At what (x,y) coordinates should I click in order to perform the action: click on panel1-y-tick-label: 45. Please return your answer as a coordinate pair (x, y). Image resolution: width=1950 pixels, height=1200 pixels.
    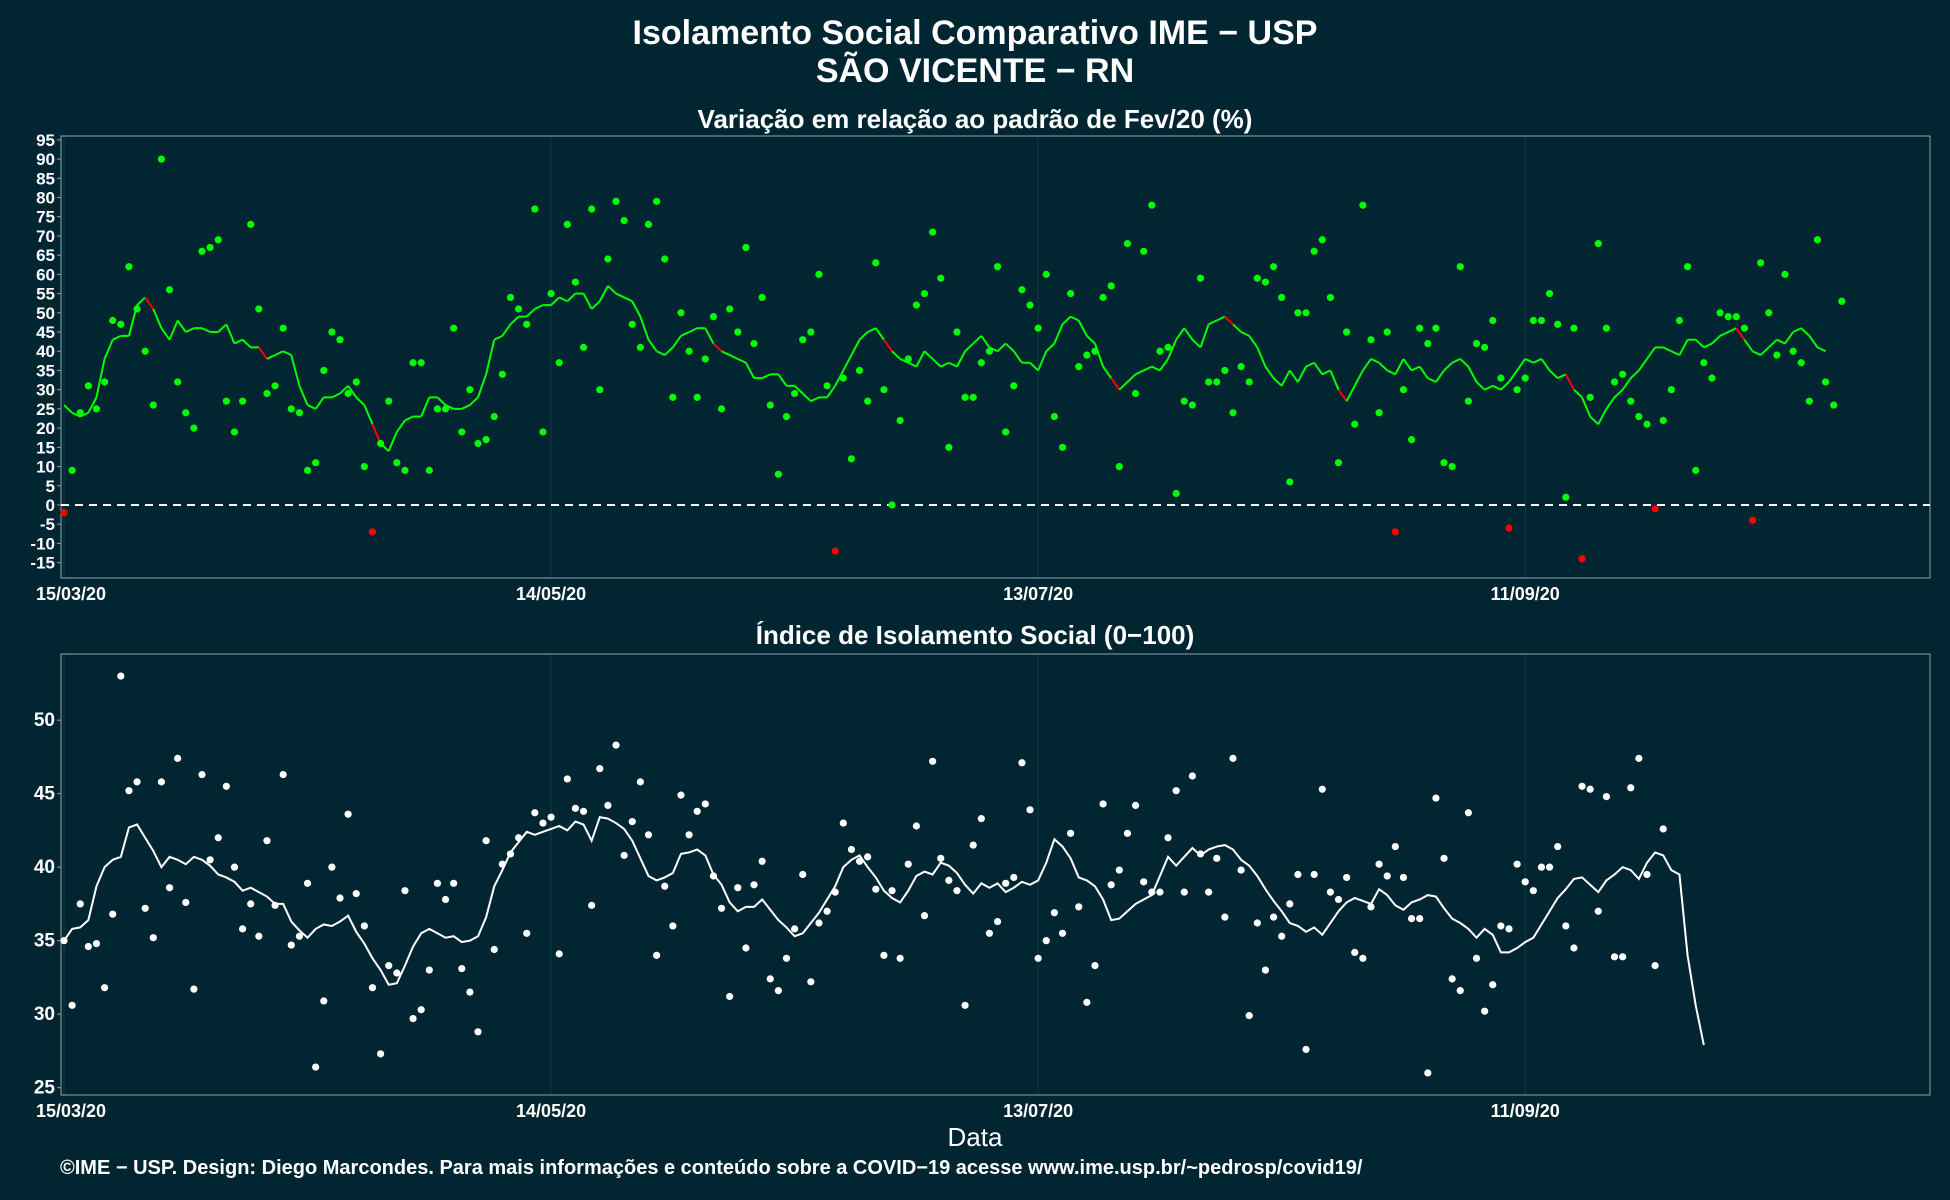
    Looking at the image, I should click on (45, 332).